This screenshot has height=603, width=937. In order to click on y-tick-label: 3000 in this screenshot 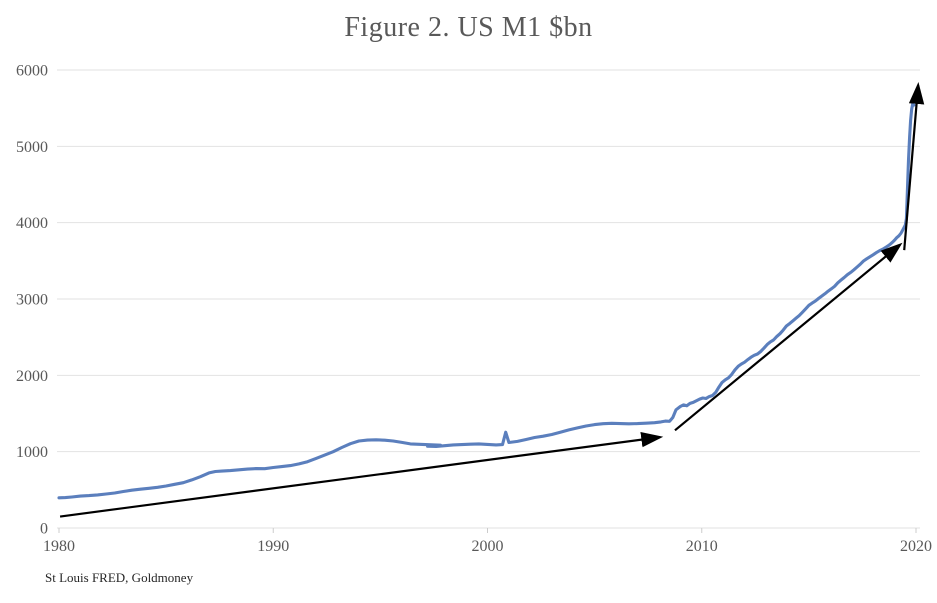, I will do `click(32, 300)`.